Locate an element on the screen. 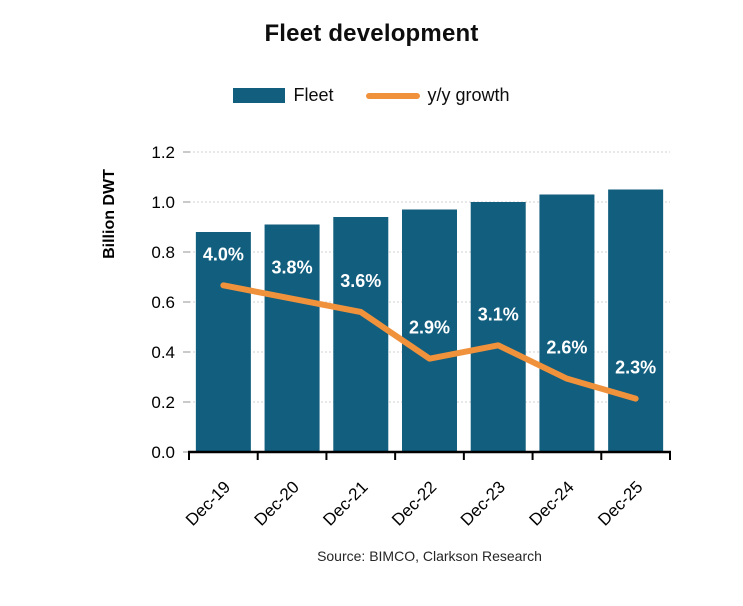  y-axis-tick-label: 0.4 is located at coordinates (163, 352).